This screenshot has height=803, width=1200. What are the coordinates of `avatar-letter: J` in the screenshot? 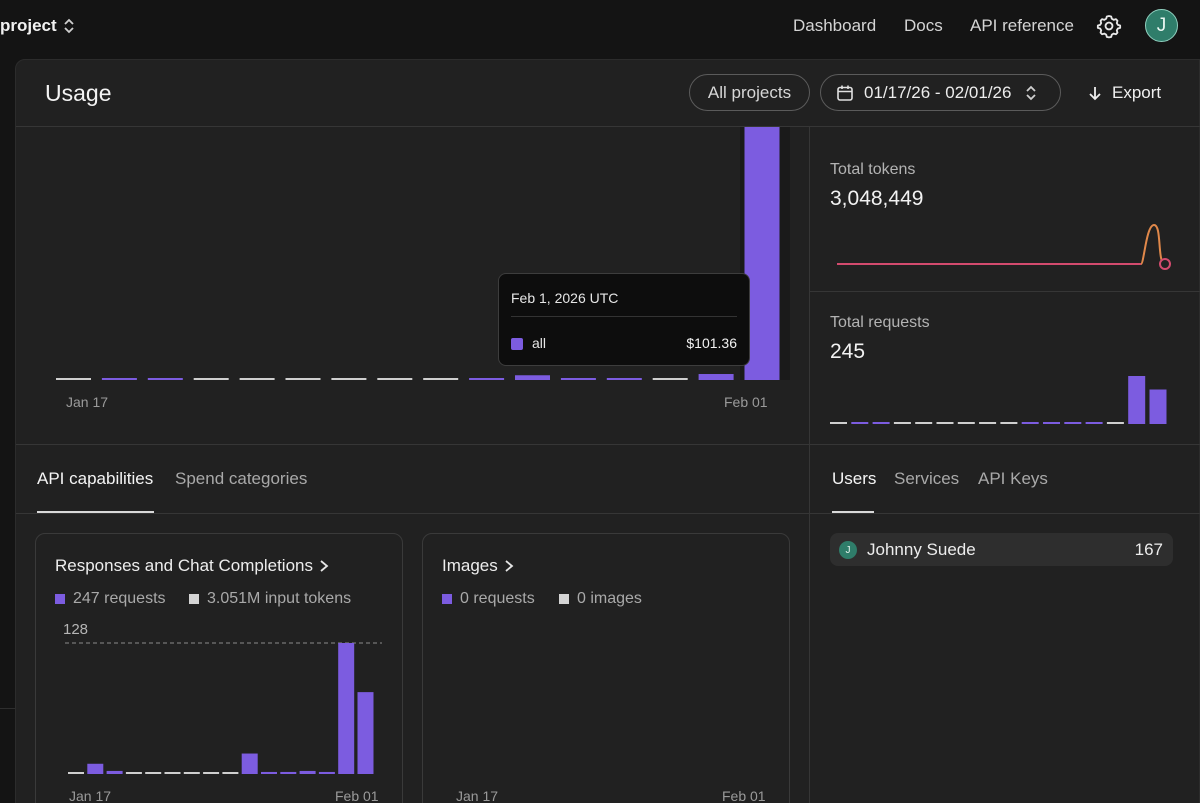 It's located at (1161, 25).